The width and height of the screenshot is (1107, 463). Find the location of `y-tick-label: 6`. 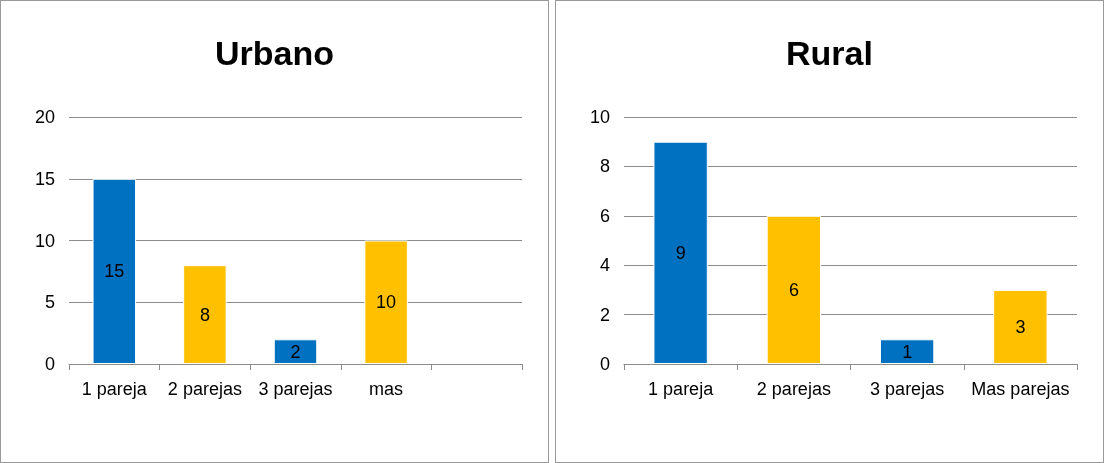

y-tick-label: 6 is located at coordinates (604, 215).